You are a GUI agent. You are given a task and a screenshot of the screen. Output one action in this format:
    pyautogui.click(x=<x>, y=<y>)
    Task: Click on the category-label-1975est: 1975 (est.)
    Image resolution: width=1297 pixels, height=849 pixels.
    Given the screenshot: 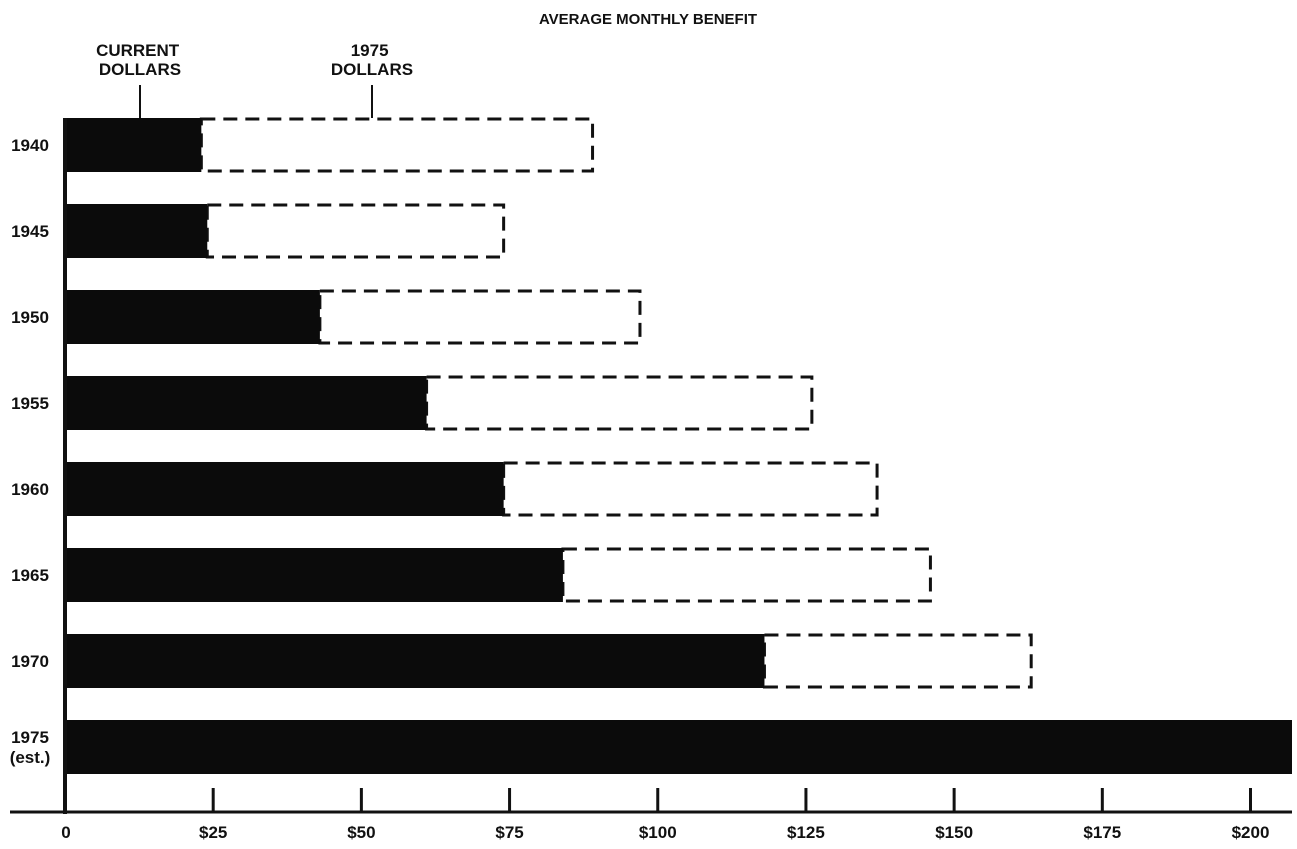 What is the action you would take?
    pyautogui.click(x=30, y=747)
    